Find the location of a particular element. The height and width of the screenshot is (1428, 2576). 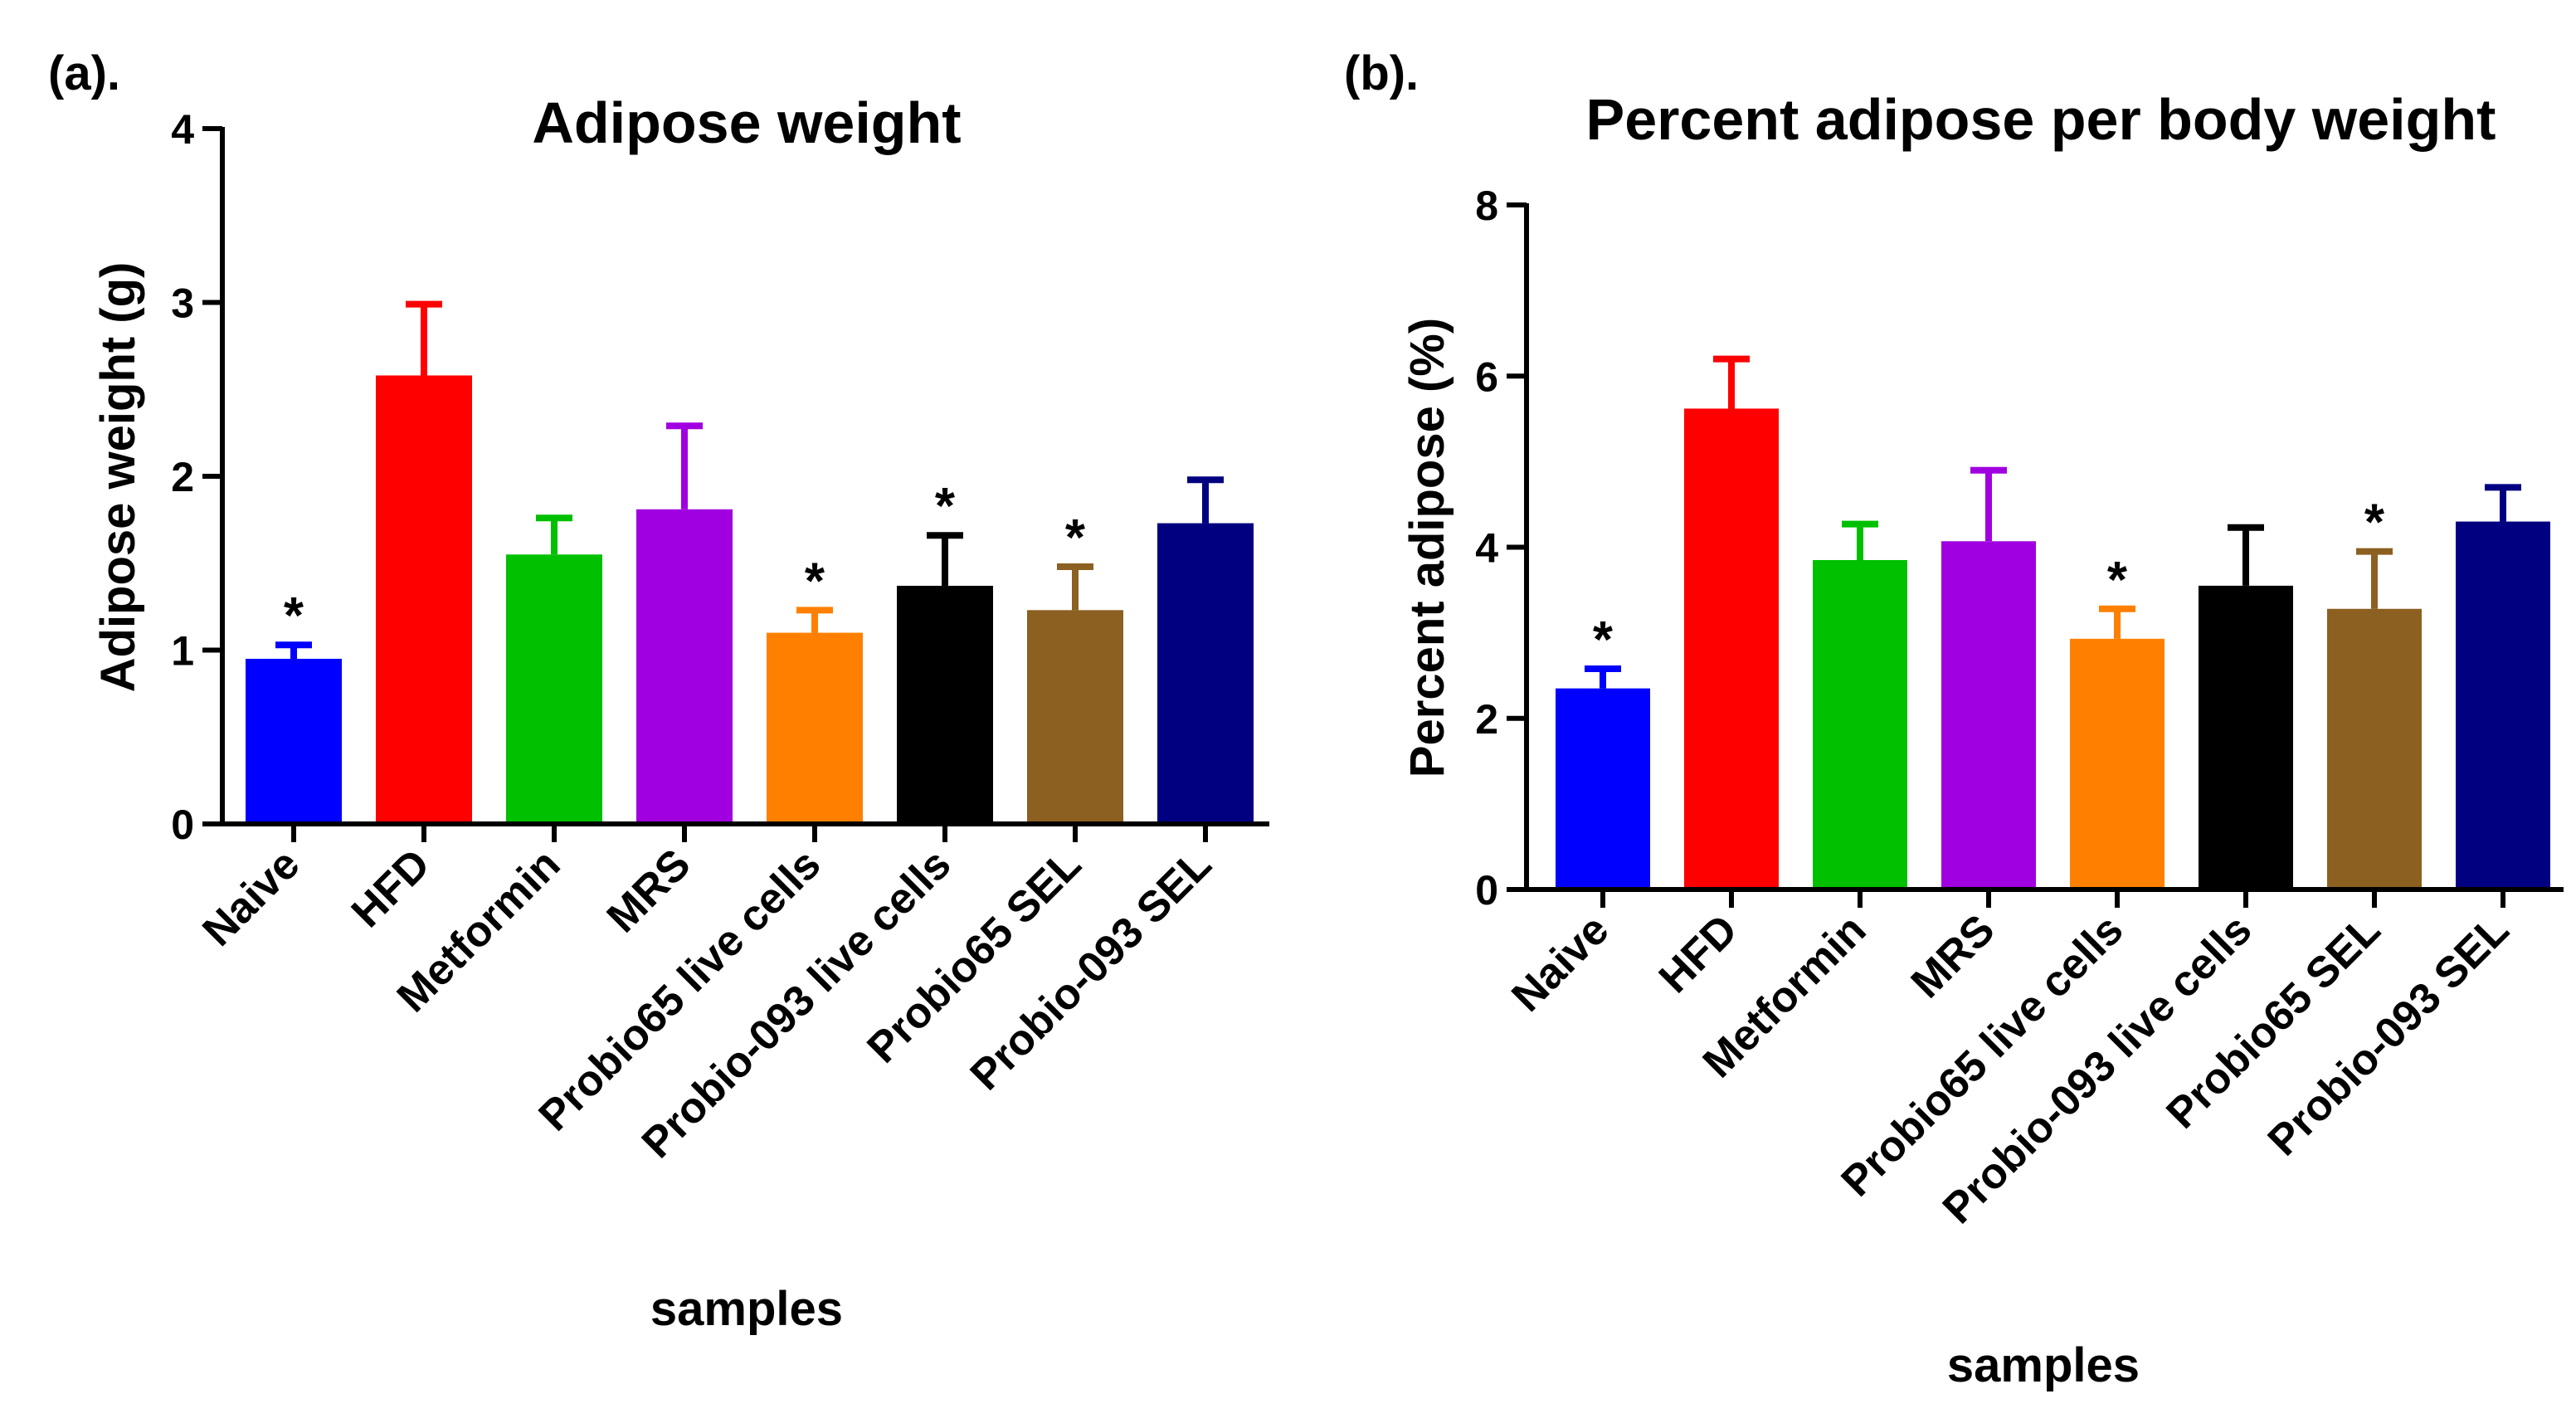

chart-a-significance-6: * is located at coordinates (1075, 538).